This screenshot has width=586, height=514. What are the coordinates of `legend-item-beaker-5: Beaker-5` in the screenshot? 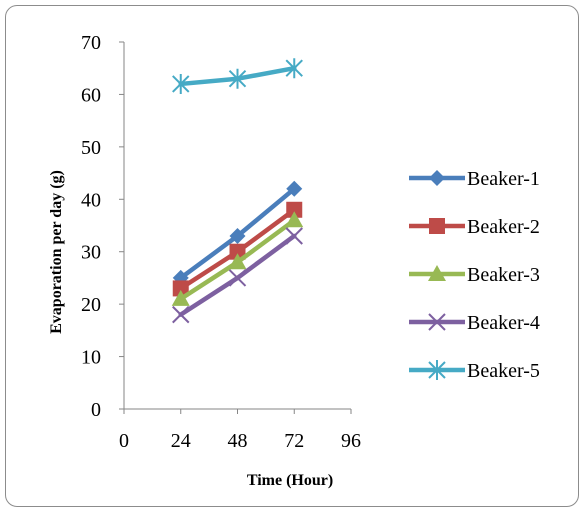 It's located at (474, 371).